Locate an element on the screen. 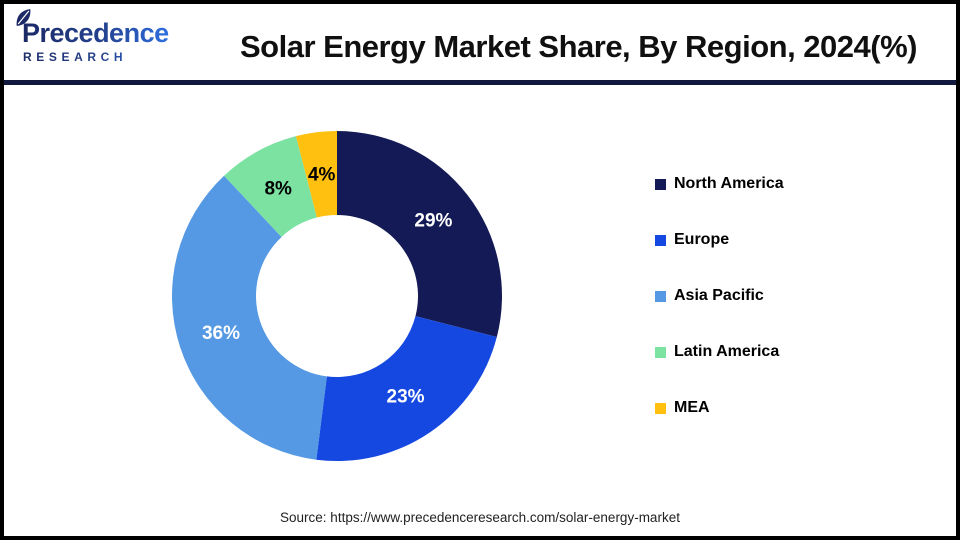 This screenshot has height=540, width=960. legend-item-north-america: North America is located at coordinates (719, 184).